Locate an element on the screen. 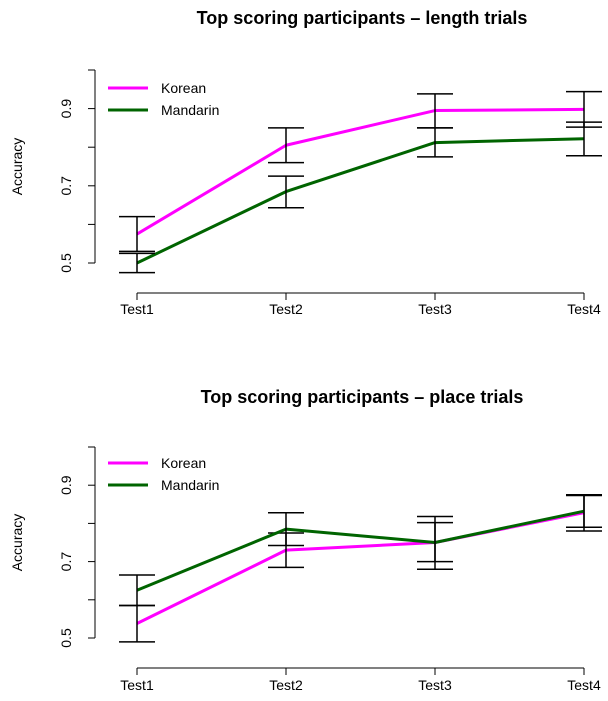 The width and height of the screenshot is (608, 701). chart-title: Top scoring participants – length trials is located at coordinates (362, 18).